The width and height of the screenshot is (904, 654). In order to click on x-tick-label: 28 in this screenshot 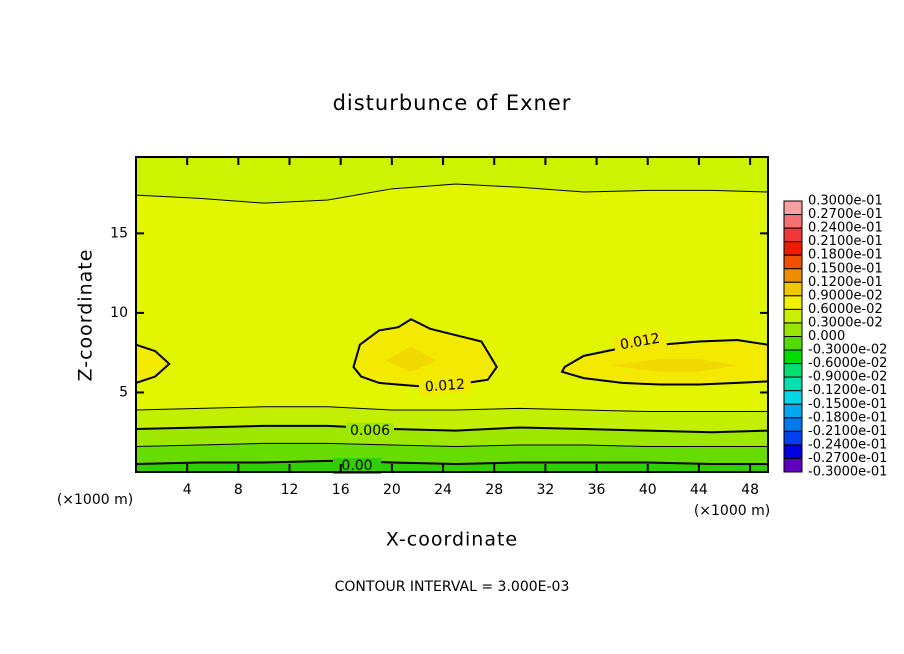, I will do `click(494, 490)`.